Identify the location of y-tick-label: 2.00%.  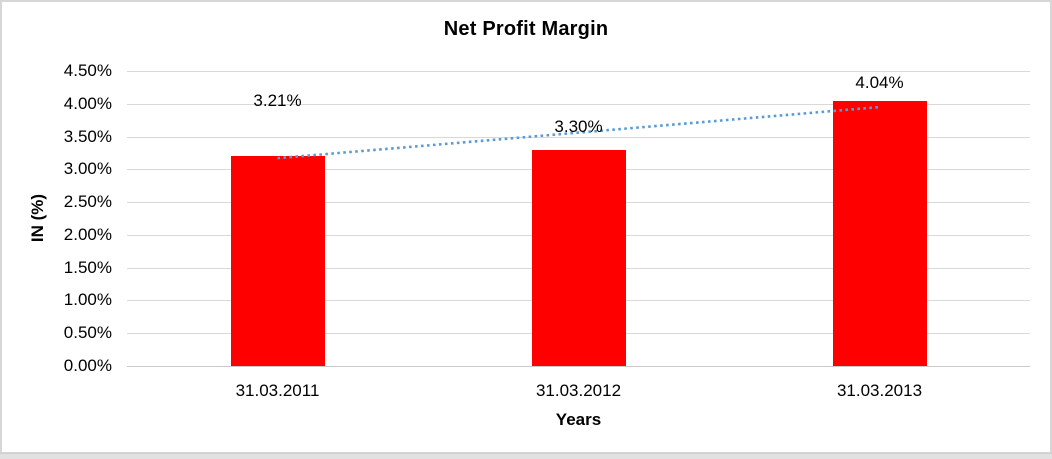
(87, 234).